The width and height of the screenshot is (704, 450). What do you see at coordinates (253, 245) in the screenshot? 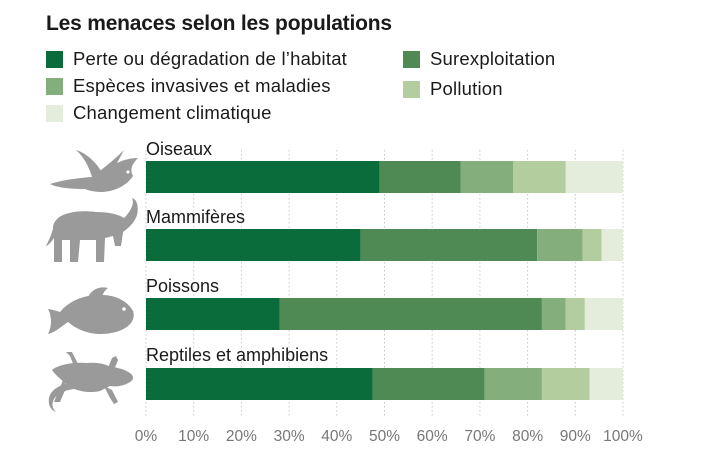
I see `bar-mammiferes-perte-ou-degradation-de-l-habitat` at bounding box center [253, 245].